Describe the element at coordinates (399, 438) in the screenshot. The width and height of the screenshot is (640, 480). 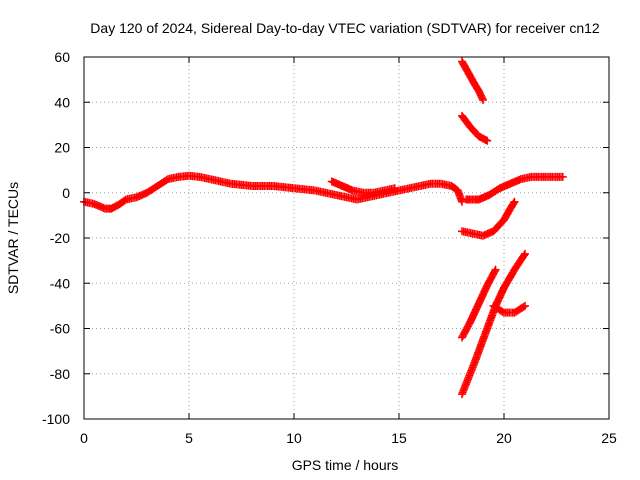
I see `x-tick-label: 15` at that location.